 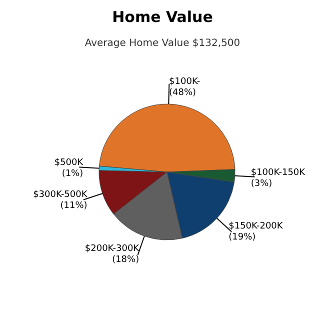 What do you see at coordinates (261, 183) in the screenshot?
I see `data-label: (3%)` at bounding box center [261, 183].